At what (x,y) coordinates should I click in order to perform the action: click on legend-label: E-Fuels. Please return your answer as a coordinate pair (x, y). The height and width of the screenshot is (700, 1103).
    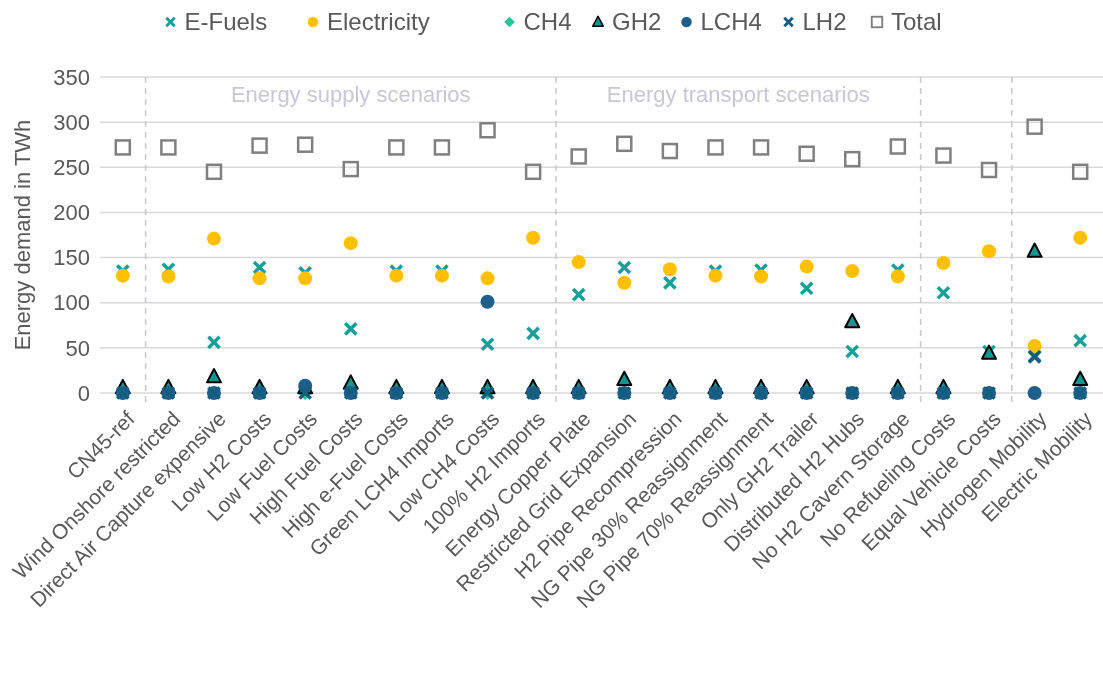
    Looking at the image, I should click on (226, 22).